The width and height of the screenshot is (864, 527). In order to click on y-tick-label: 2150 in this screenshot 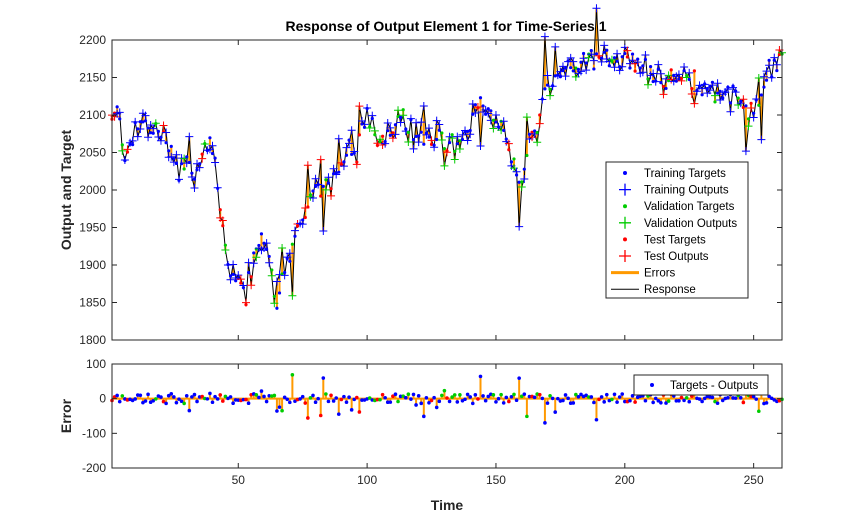, I will do `click(92, 78)`.